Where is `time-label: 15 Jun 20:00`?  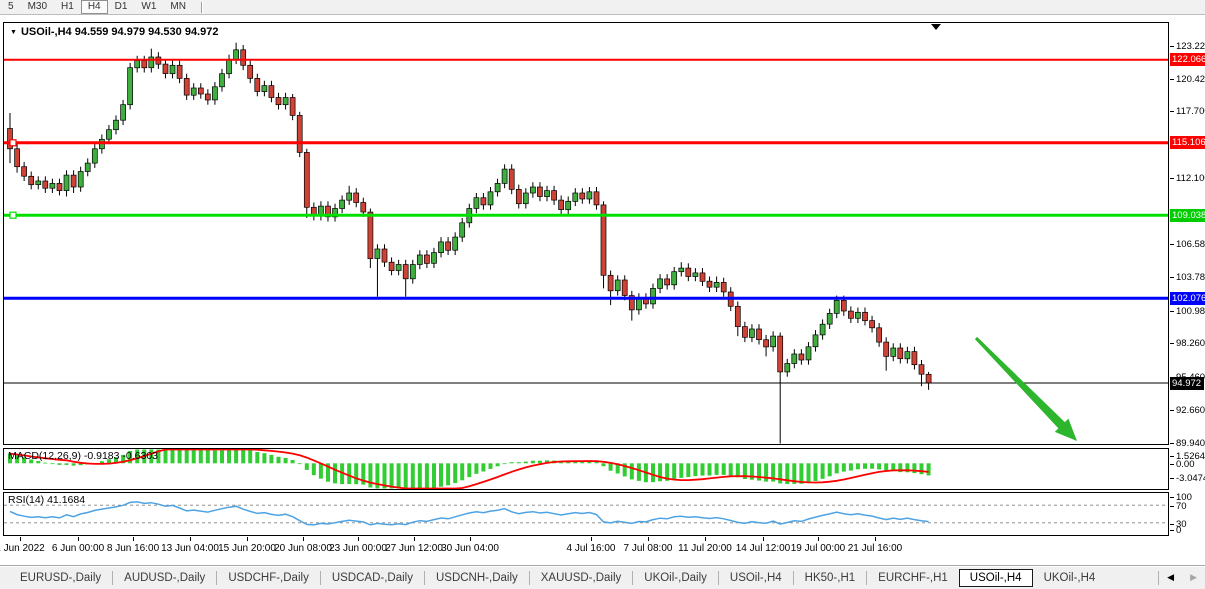 time-label: 15 Jun 20:00 is located at coordinates (247, 548).